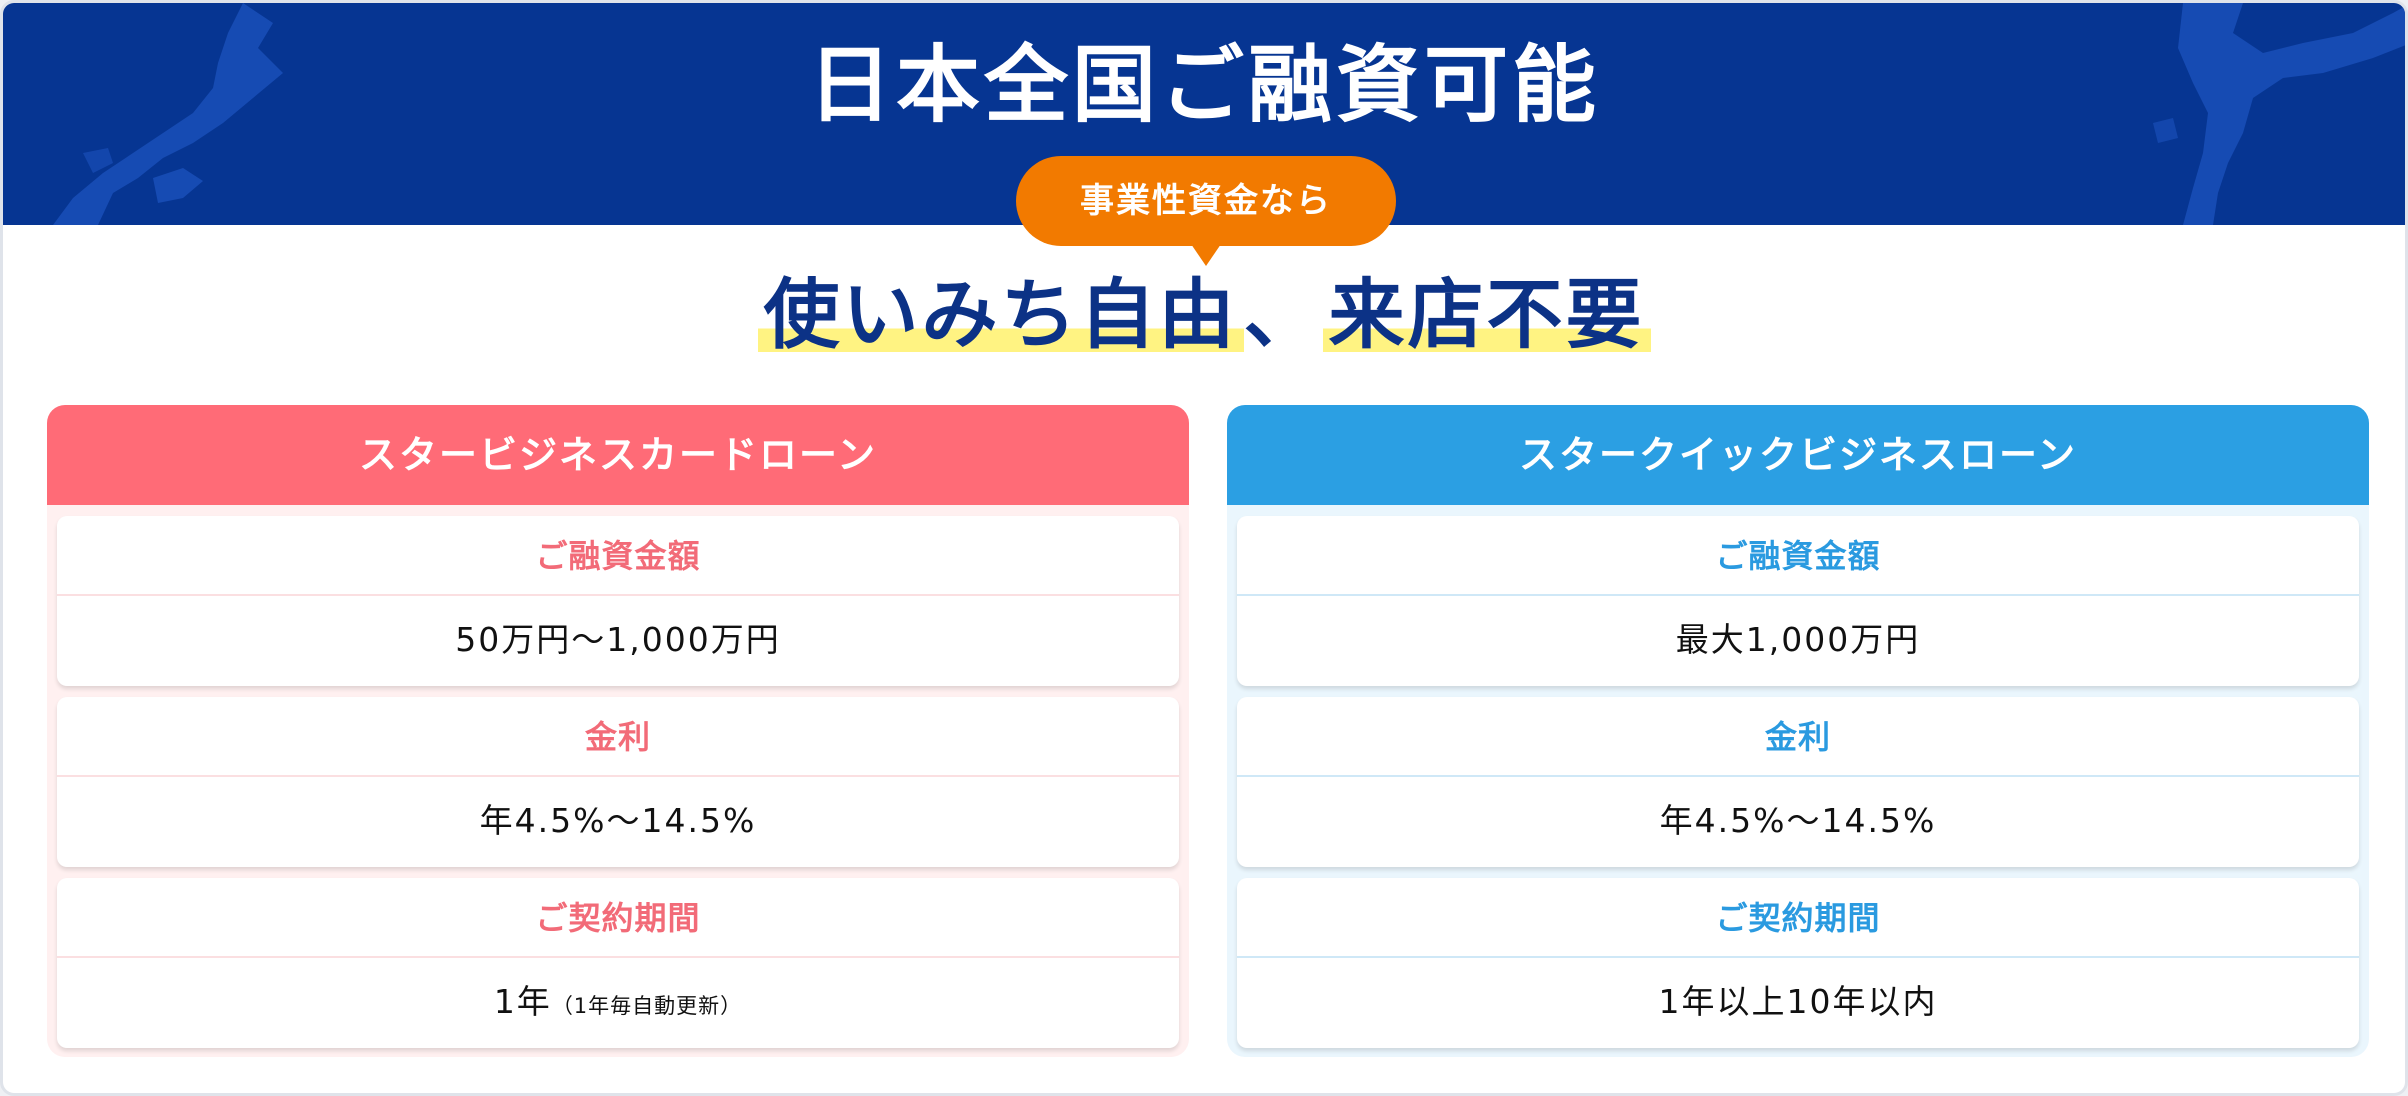  I want to click on speech-bubble-label: 事業性資金なら, so click(1206, 211).